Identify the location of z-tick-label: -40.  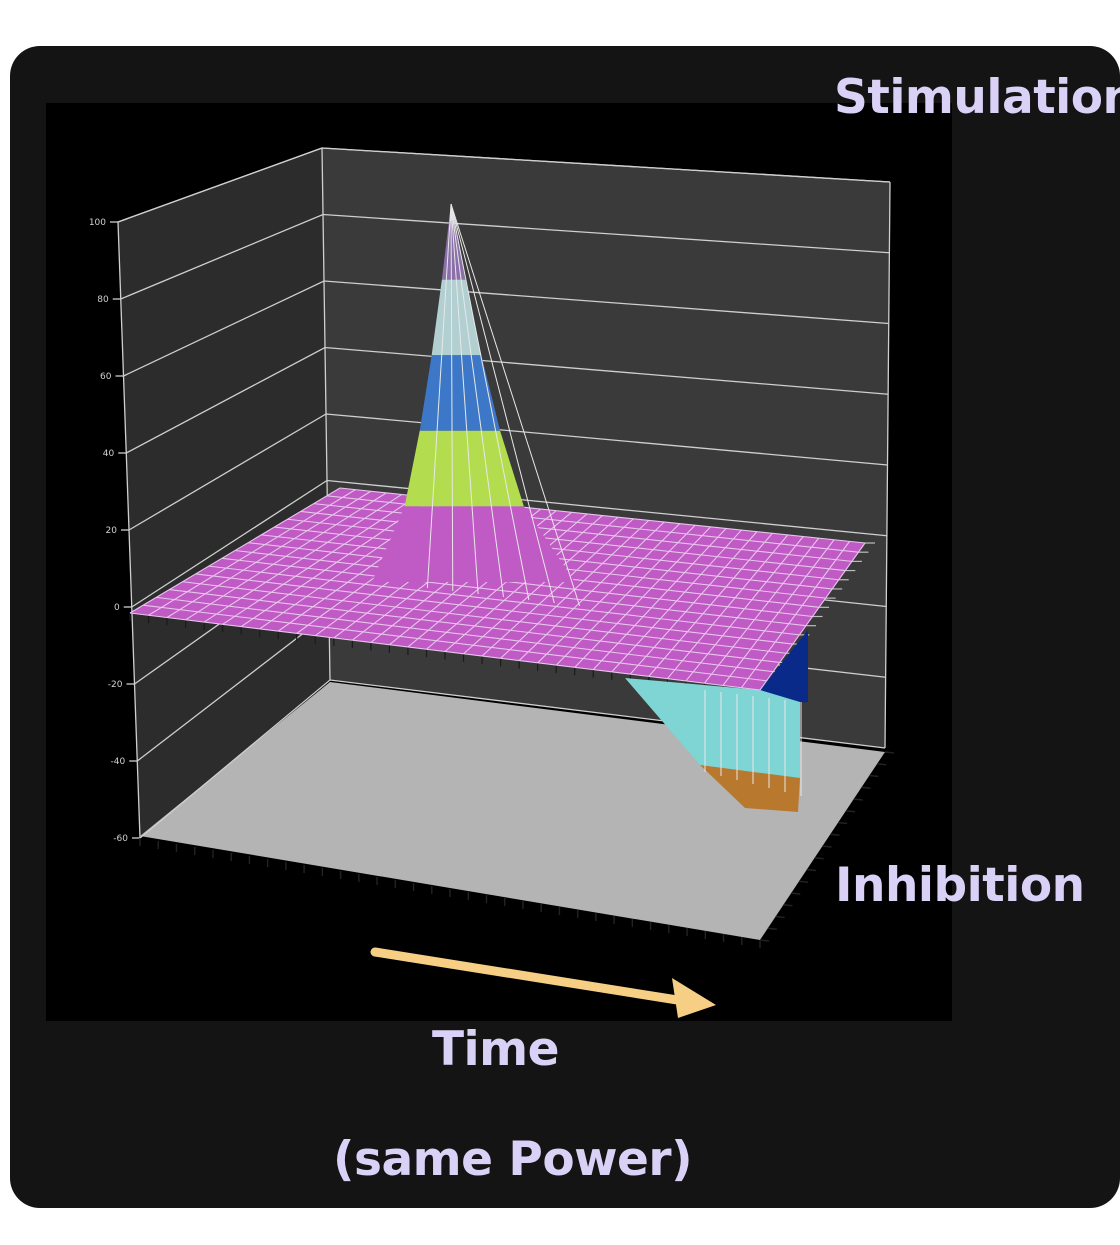
(118, 762).